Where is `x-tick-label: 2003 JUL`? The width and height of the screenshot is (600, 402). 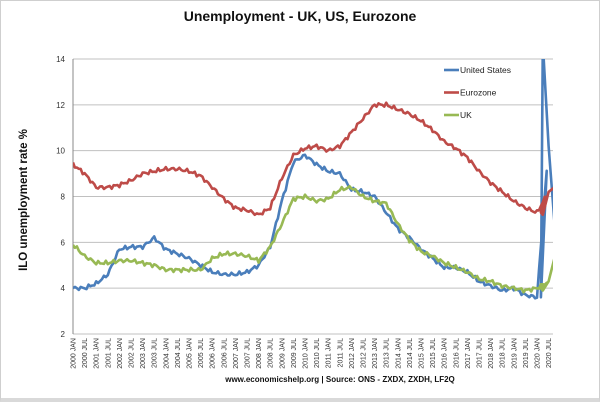
x-tick-label: 2003 JUL is located at coordinates (155, 353).